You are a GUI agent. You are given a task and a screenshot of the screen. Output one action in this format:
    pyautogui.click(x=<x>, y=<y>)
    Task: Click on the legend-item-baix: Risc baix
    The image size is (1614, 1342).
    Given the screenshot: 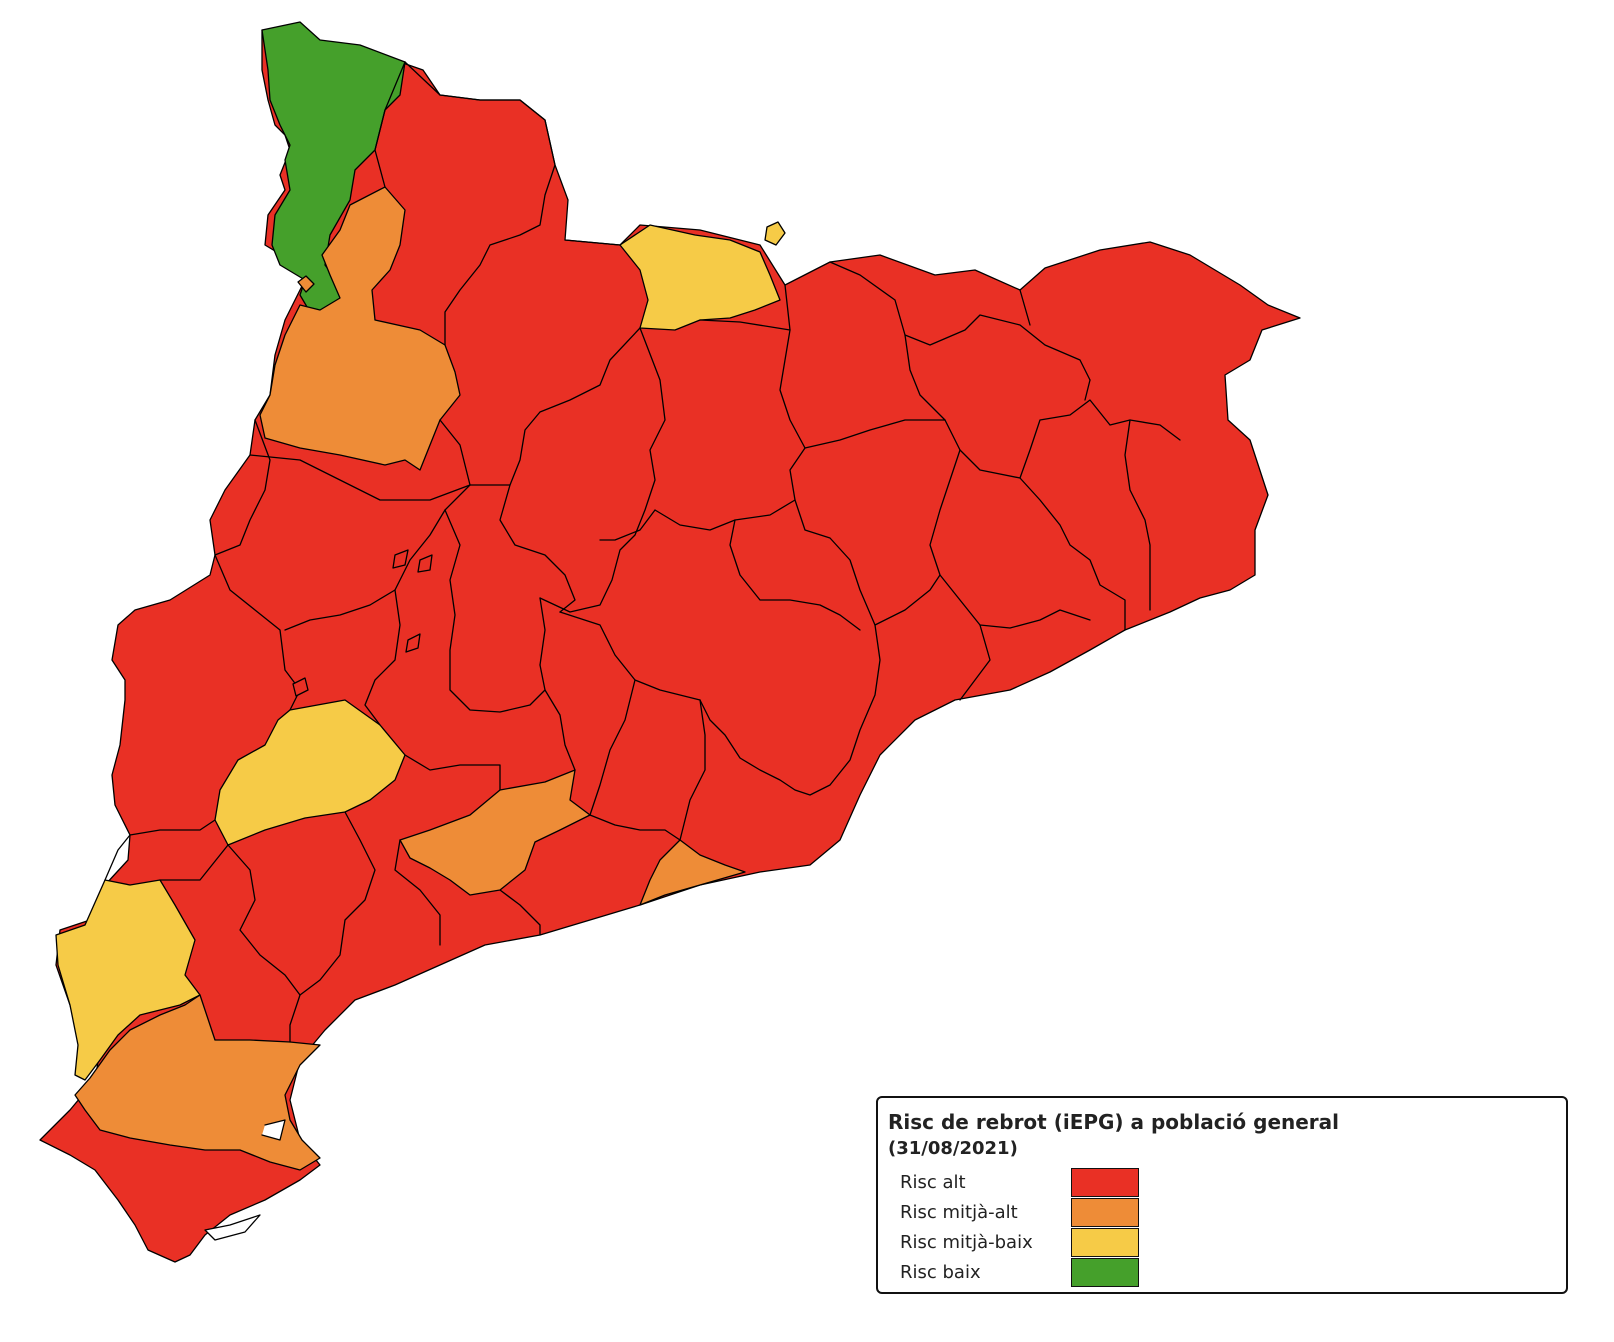 What is the action you would take?
    pyautogui.click(x=1030, y=1273)
    